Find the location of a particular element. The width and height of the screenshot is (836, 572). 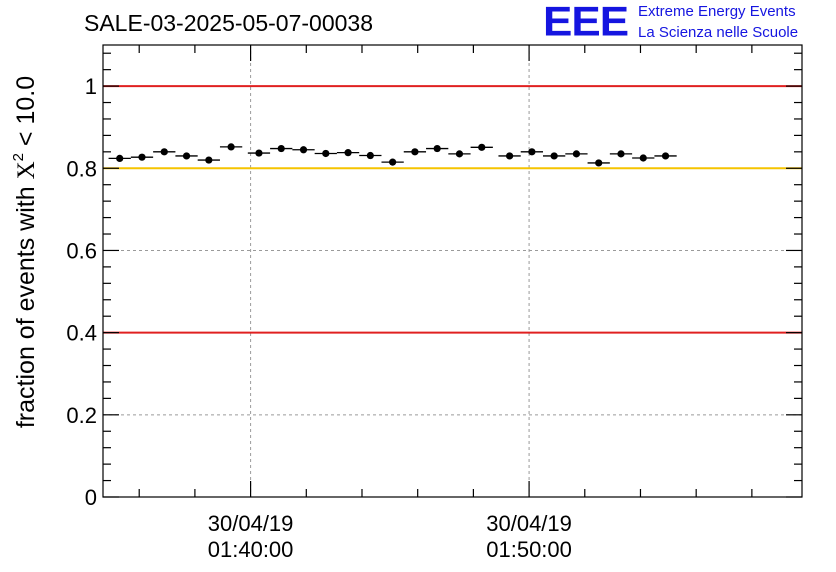

logo-mark: EEE is located at coordinates (586, 22).